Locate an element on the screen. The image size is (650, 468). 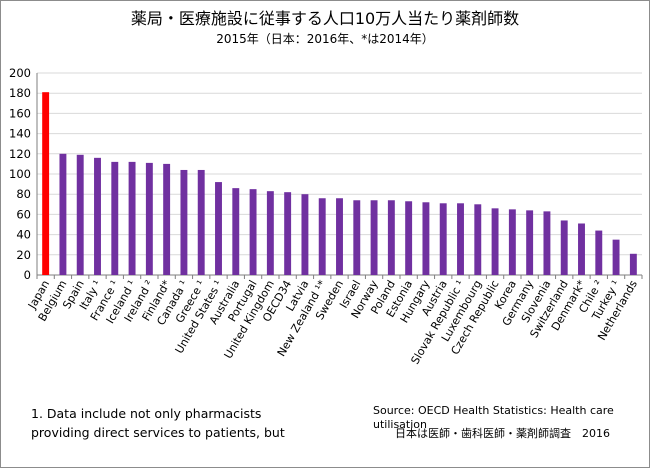
y-tick-label: 120 is located at coordinates (20, 154).